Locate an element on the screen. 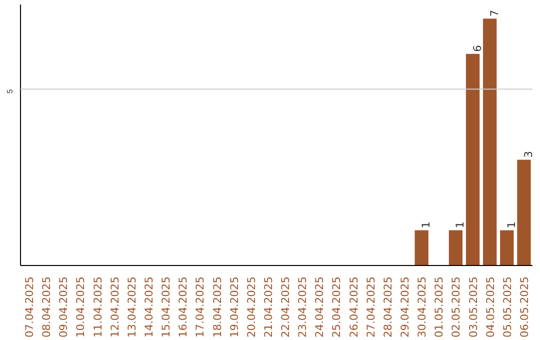 The image size is (540, 340). x-tick-label: 01.05.2025 is located at coordinates (439, 307).